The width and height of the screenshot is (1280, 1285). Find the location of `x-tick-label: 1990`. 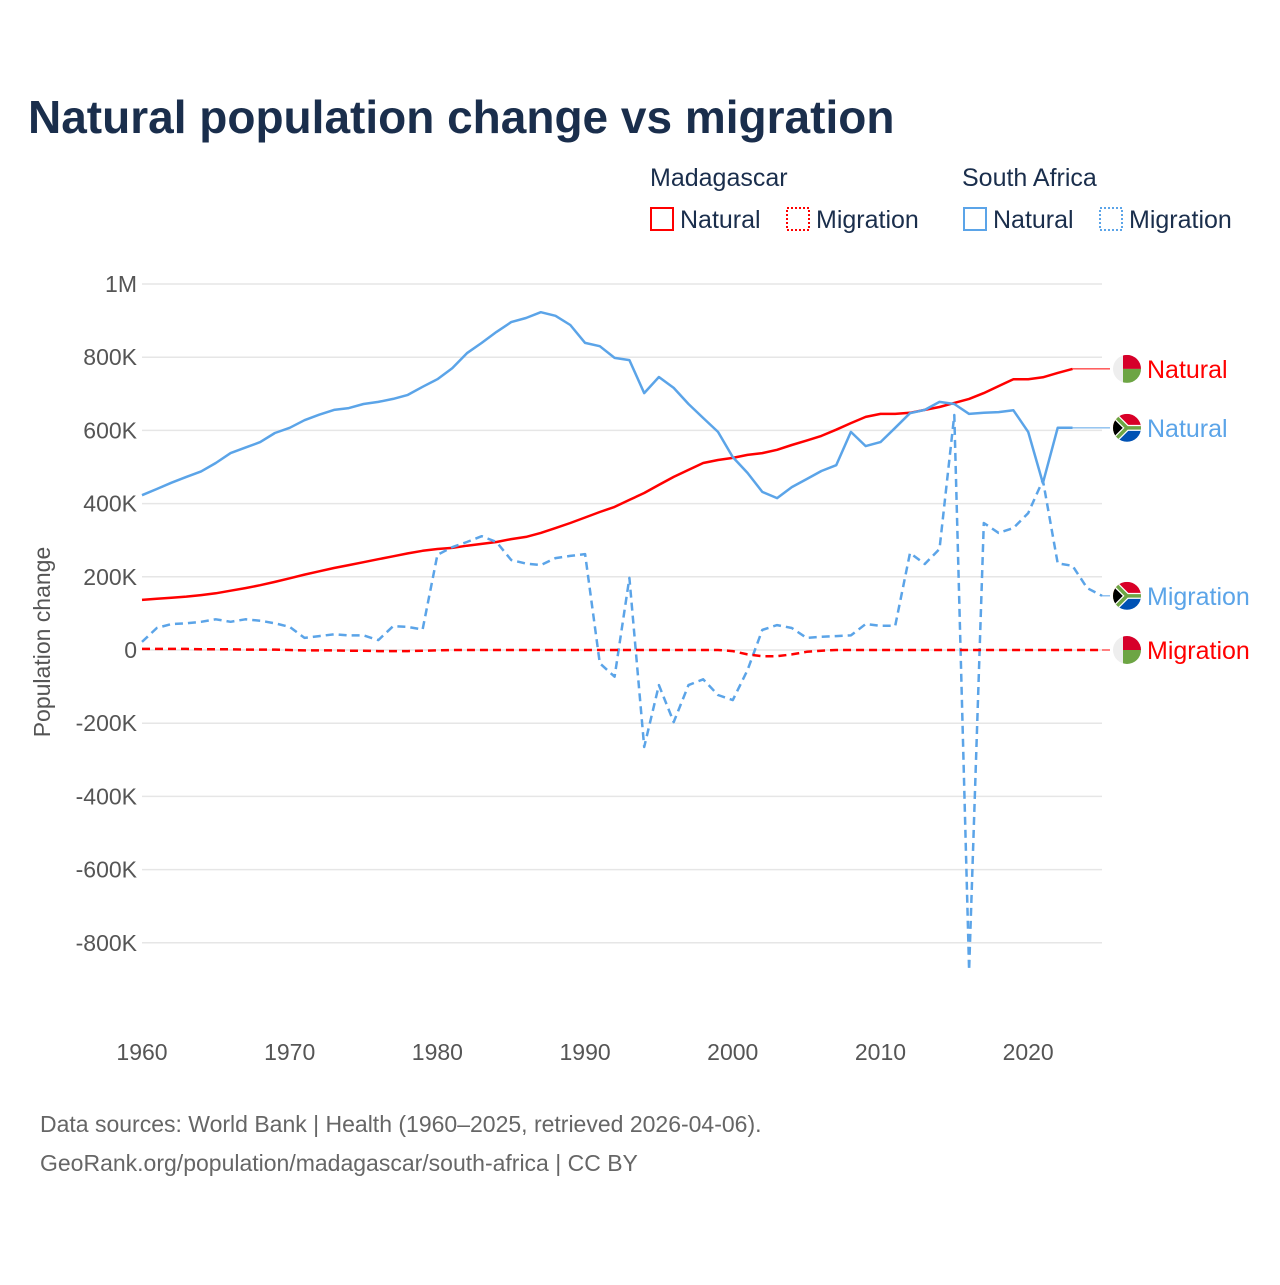

x-tick-label: 1990 is located at coordinates (584, 1052).